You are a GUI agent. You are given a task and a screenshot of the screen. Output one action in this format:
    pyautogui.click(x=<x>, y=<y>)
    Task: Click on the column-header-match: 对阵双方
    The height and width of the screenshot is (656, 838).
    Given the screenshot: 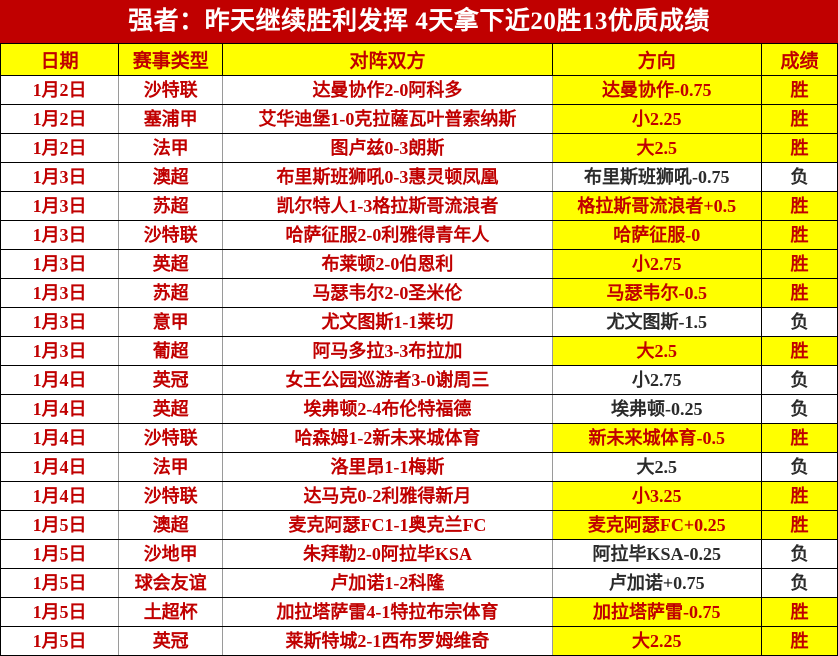 What is the action you would take?
    pyautogui.click(x=387, y=59)
    